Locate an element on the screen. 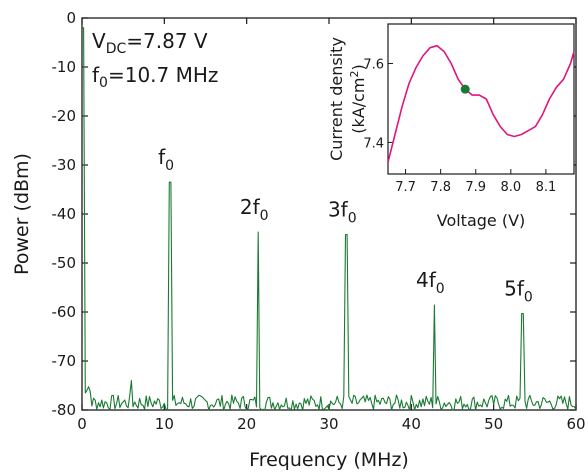 The height and width of the screenshot is (472, 588). peak-label: 4f0 is located at coordinates (430, 282).